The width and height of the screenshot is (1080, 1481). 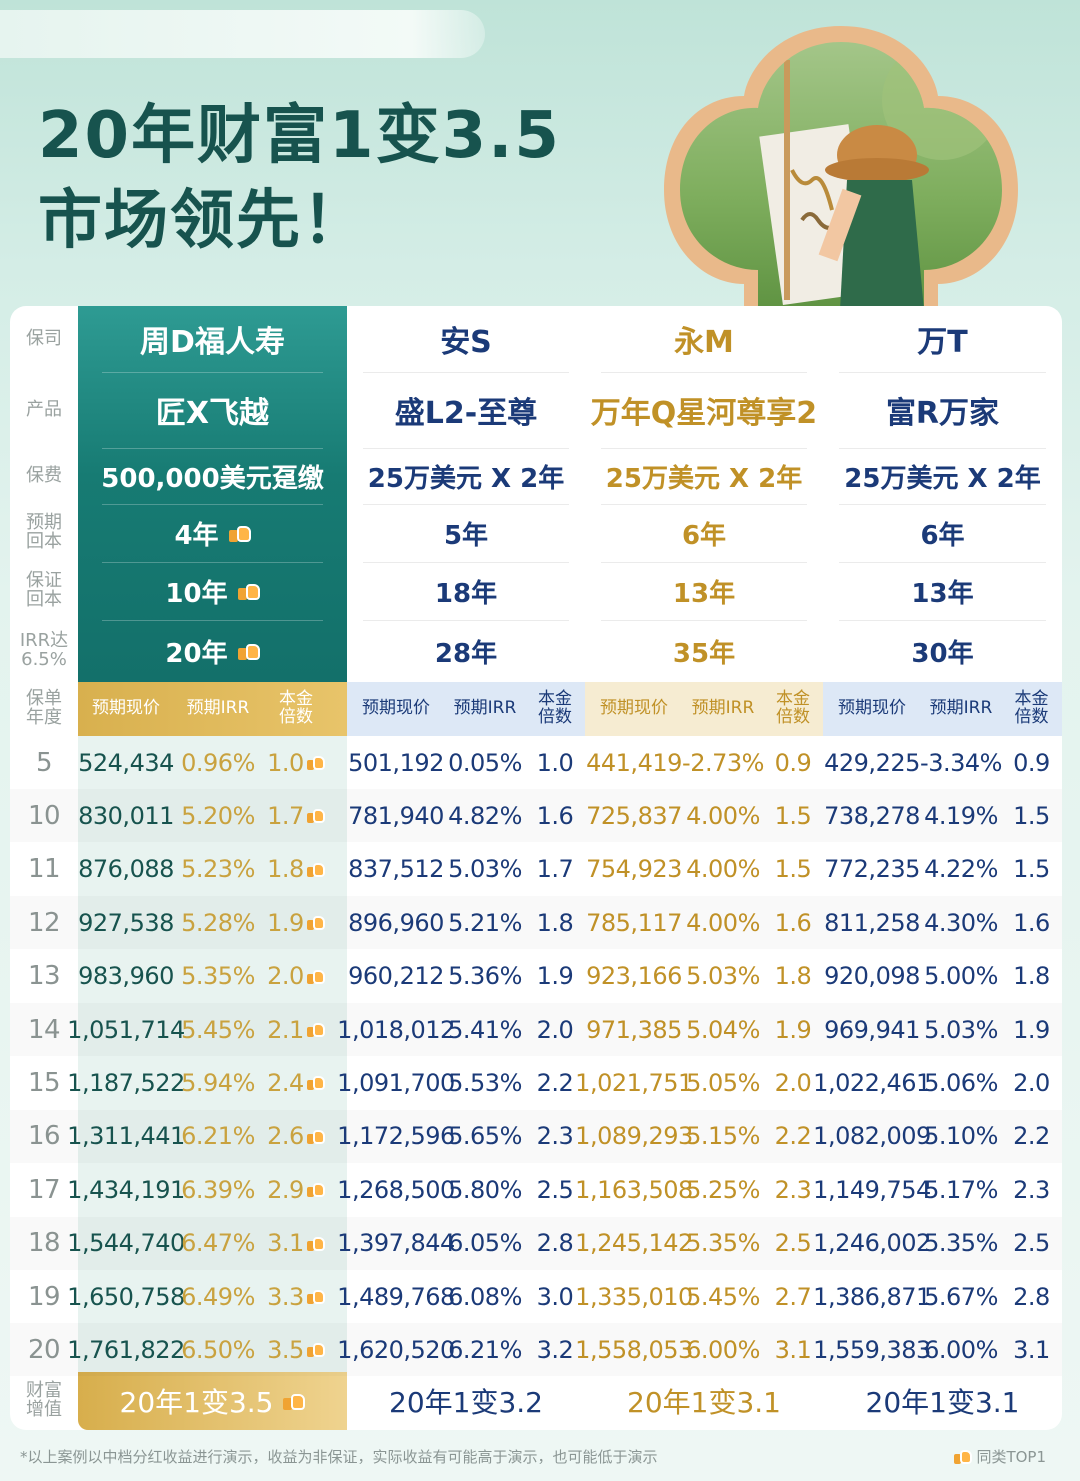 What do you see at coordinates (285, 976) in the screenshot?
I see `cell-text: 2.0` at bounding box center [285, 976].